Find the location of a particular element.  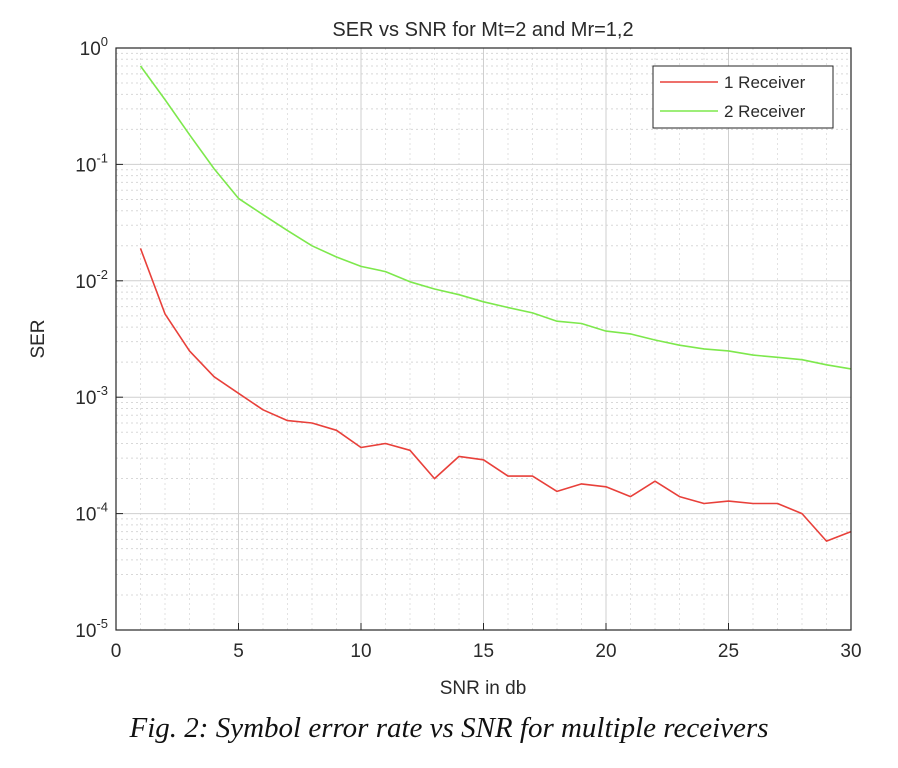

x-tick-label: 10 is located at coordinates (360, 651).